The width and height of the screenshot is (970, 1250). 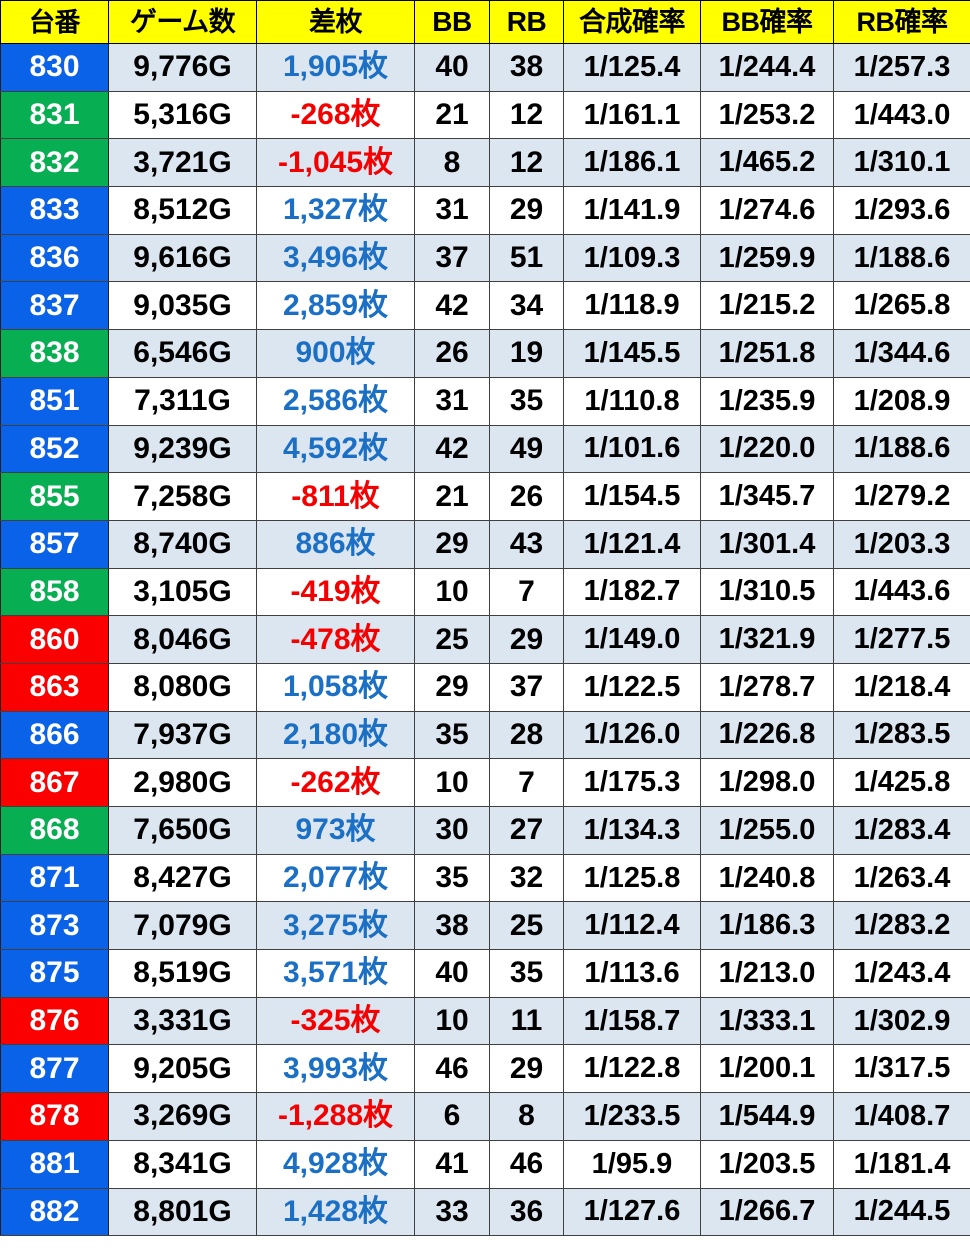 What do you see at coordinates (632, 926) in the screenshot?
I see `cell-combined-rate: 1/112.4` at bounding box center [632, 926].